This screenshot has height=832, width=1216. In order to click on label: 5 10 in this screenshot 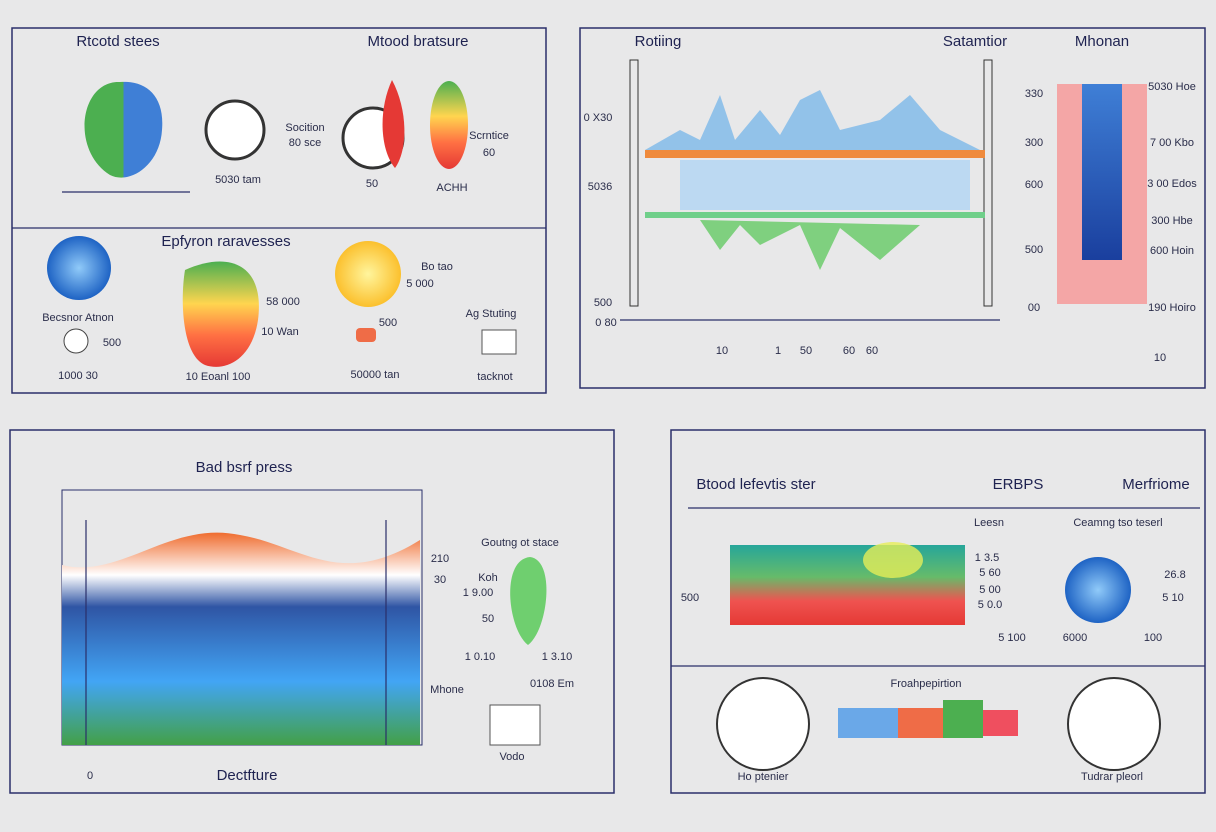, I will do `click(1172, 598)`.